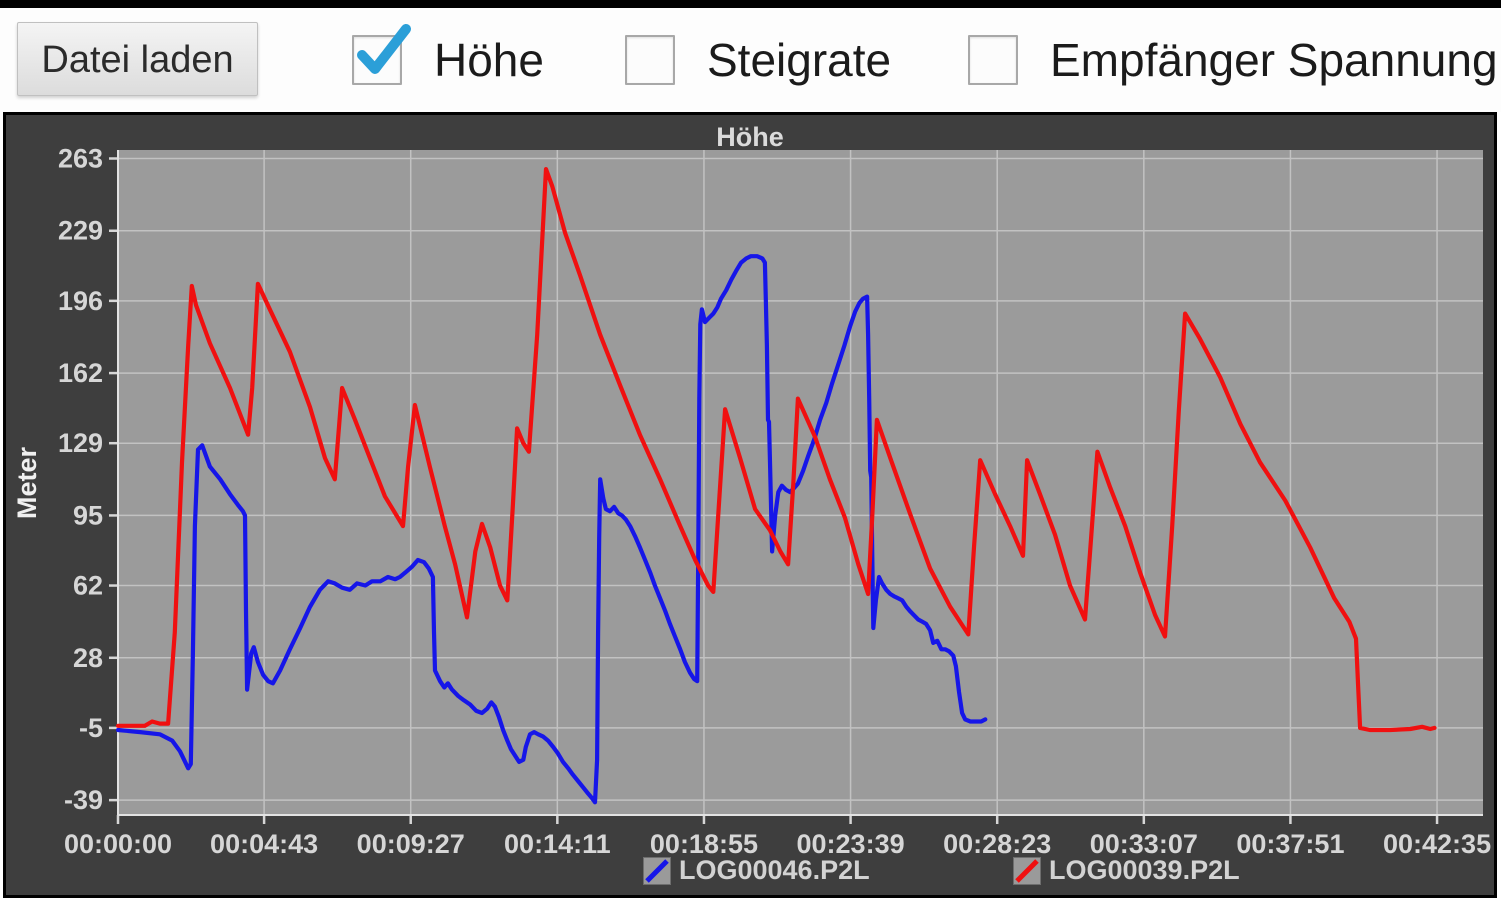 The width and height of the screenshot is (1501, 900). What do you see at coordinates (657, 870) in the screenshot?
I see `legend-line-blue-icon` at bounding box center [657, 870].